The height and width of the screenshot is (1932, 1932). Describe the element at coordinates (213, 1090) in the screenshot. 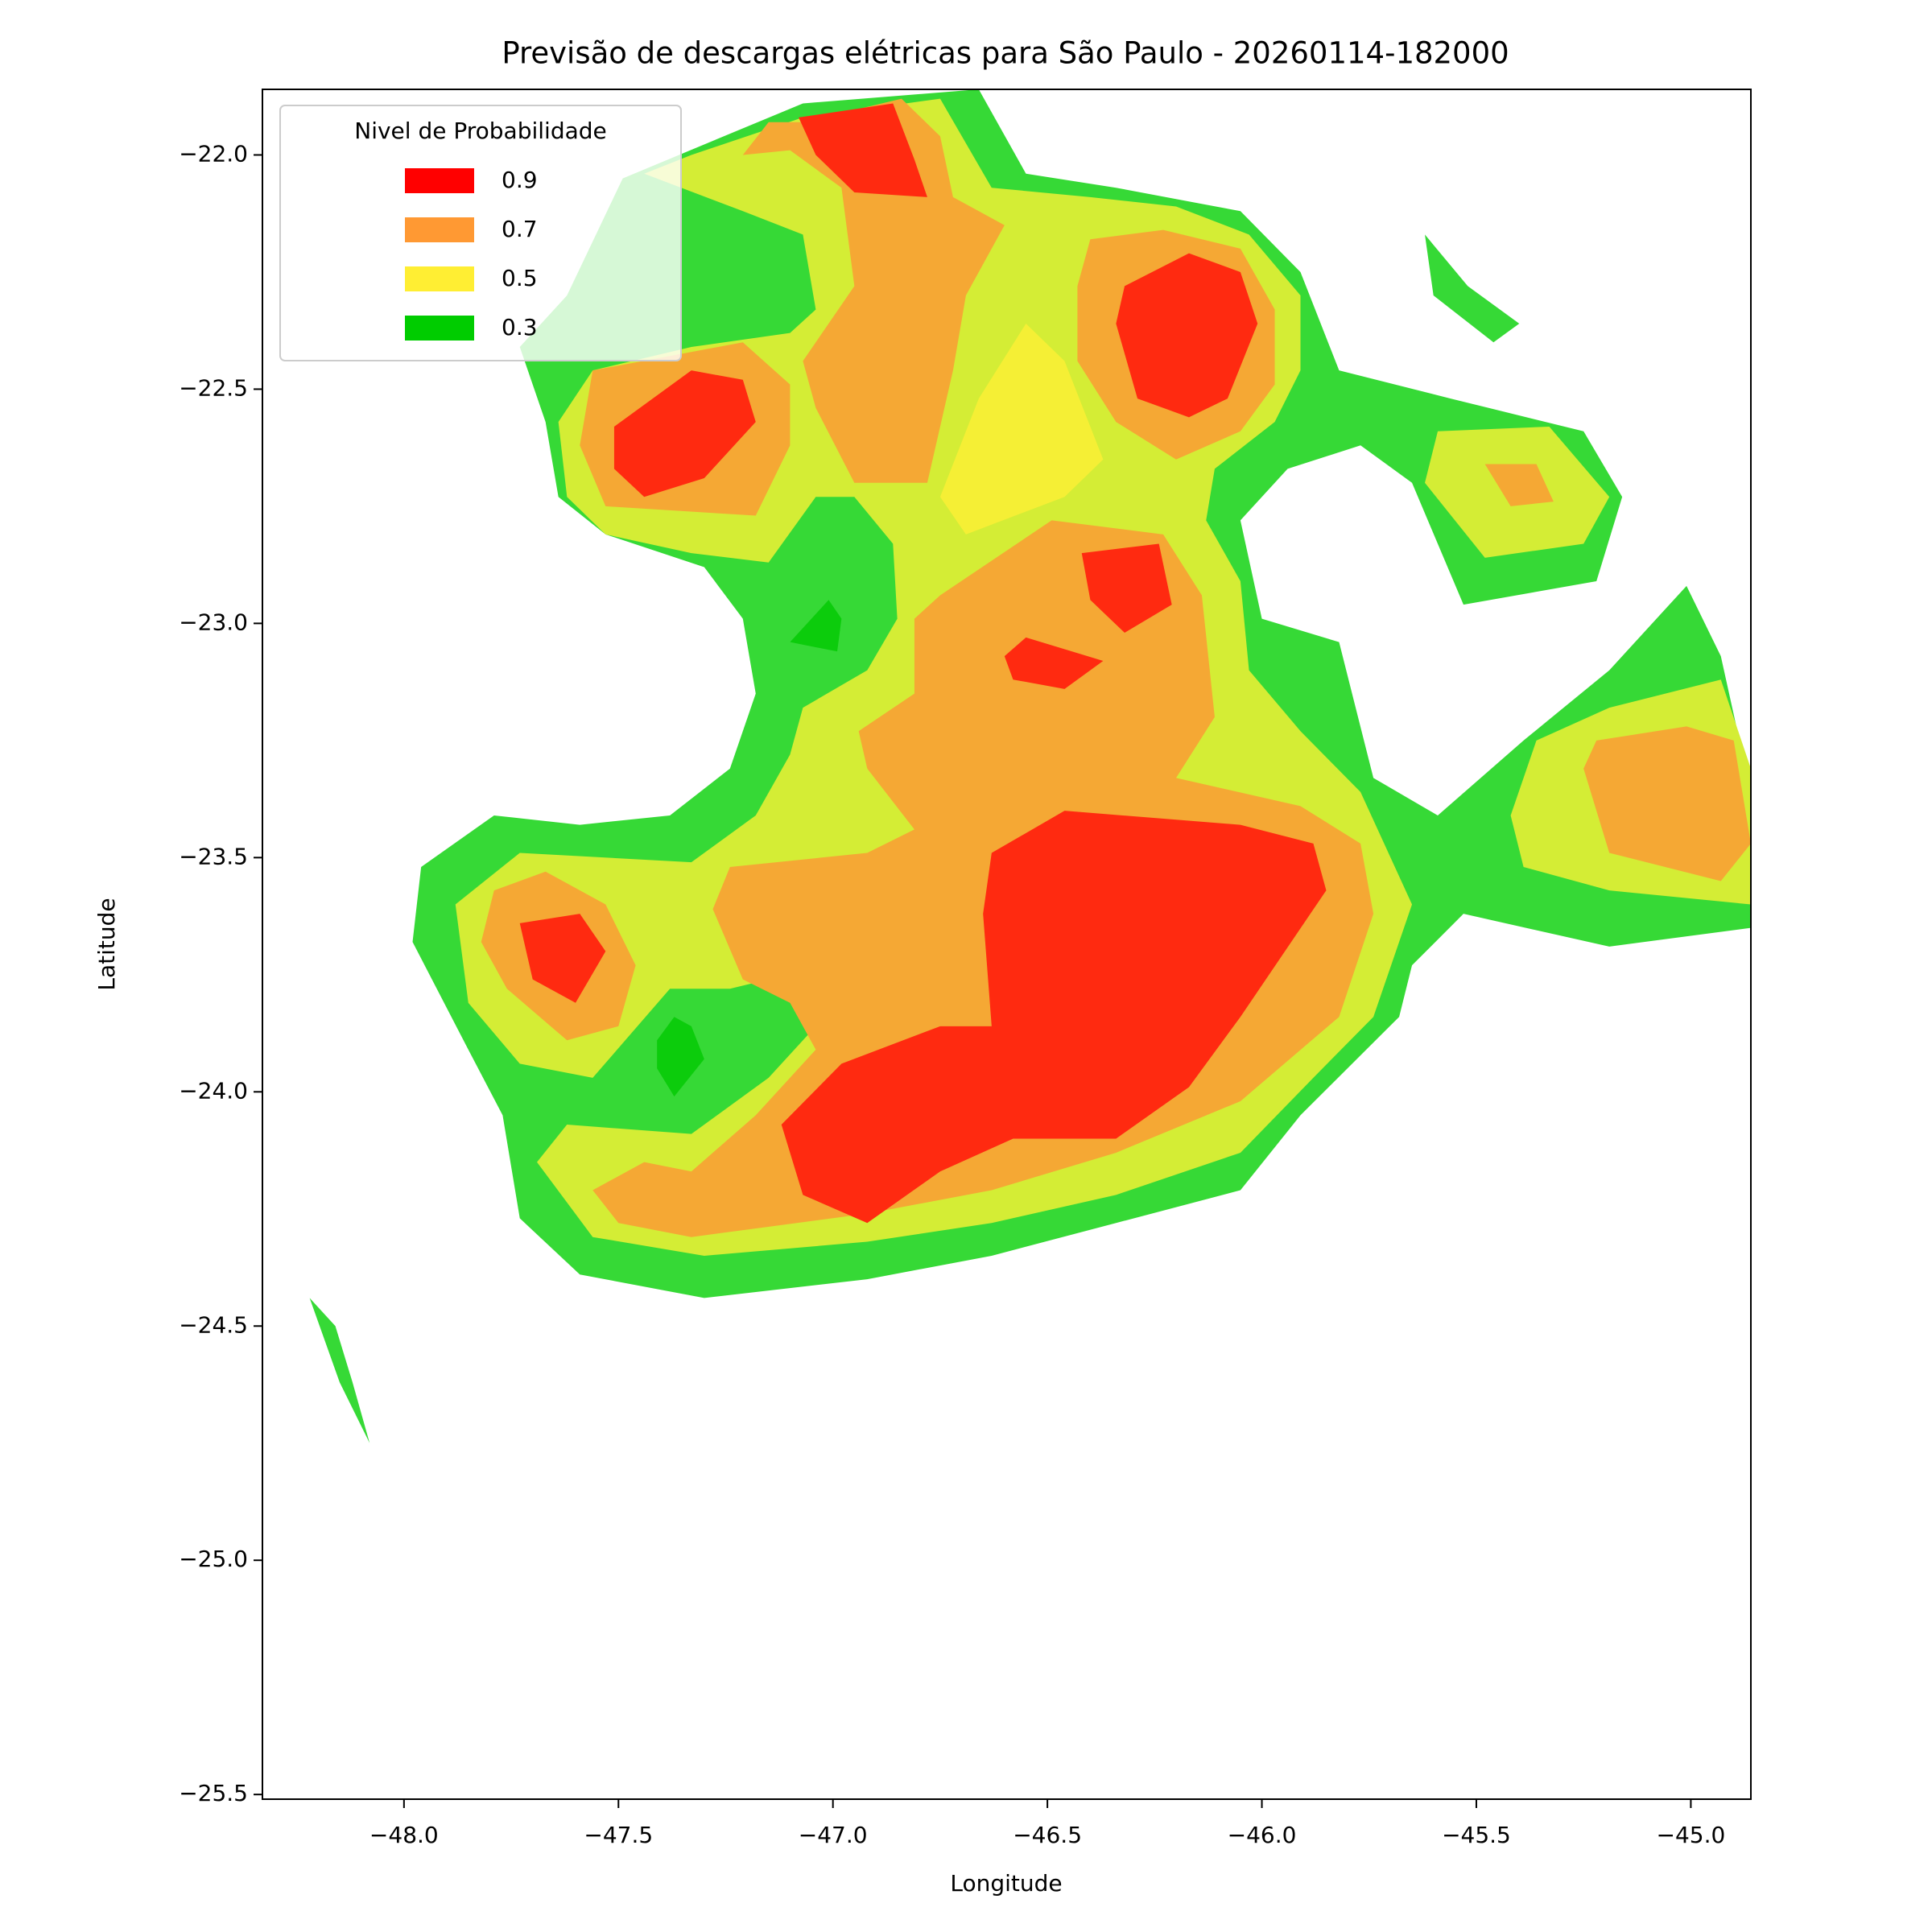

I see `y-tick-label: −24.0` at that location.